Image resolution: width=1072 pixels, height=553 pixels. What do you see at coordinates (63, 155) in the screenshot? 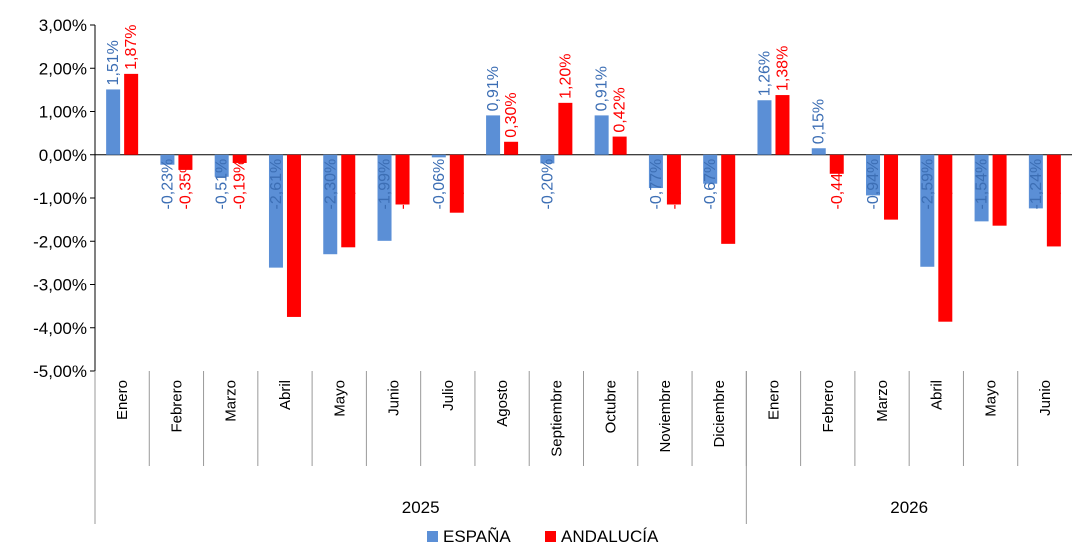
I see `y-tick-label: 0,00%` at bounding box center [63, 155].